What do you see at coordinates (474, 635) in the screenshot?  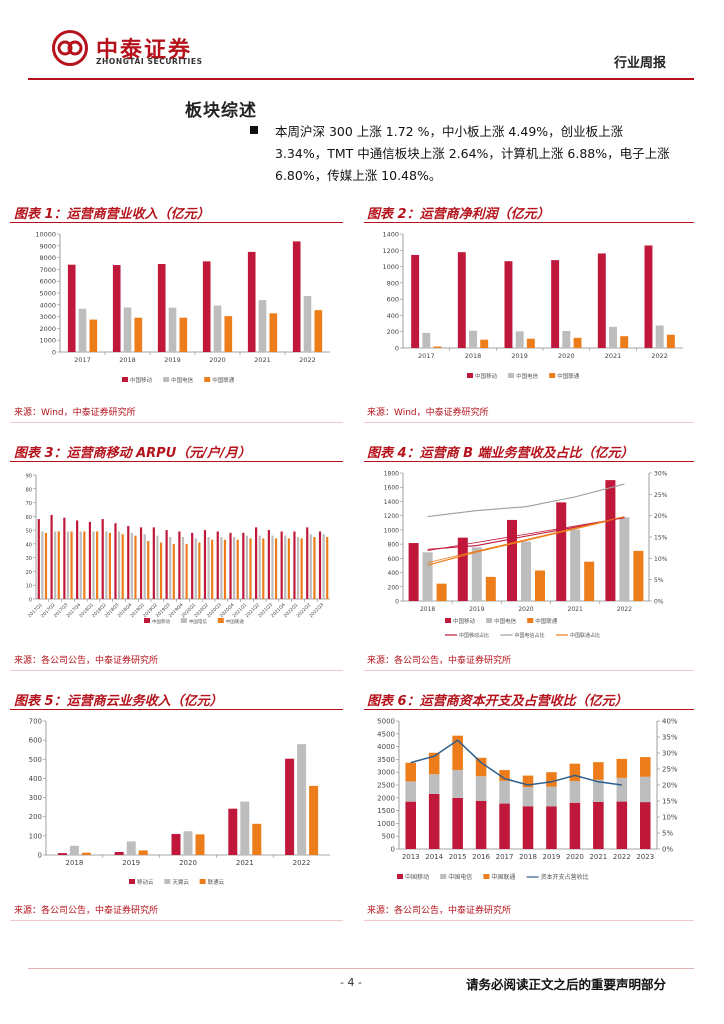 I see `legend-label: 中国移动占比` at bounding box center [474, 635].